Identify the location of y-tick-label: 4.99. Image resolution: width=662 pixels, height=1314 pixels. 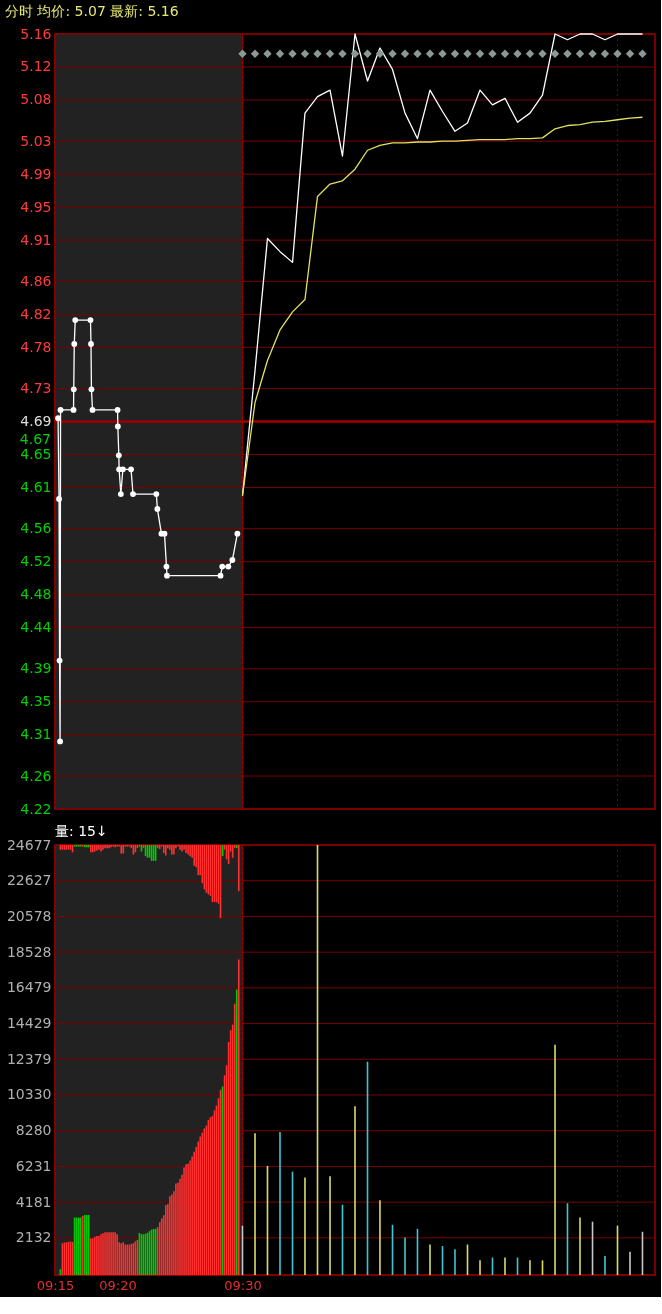
(36, 173).